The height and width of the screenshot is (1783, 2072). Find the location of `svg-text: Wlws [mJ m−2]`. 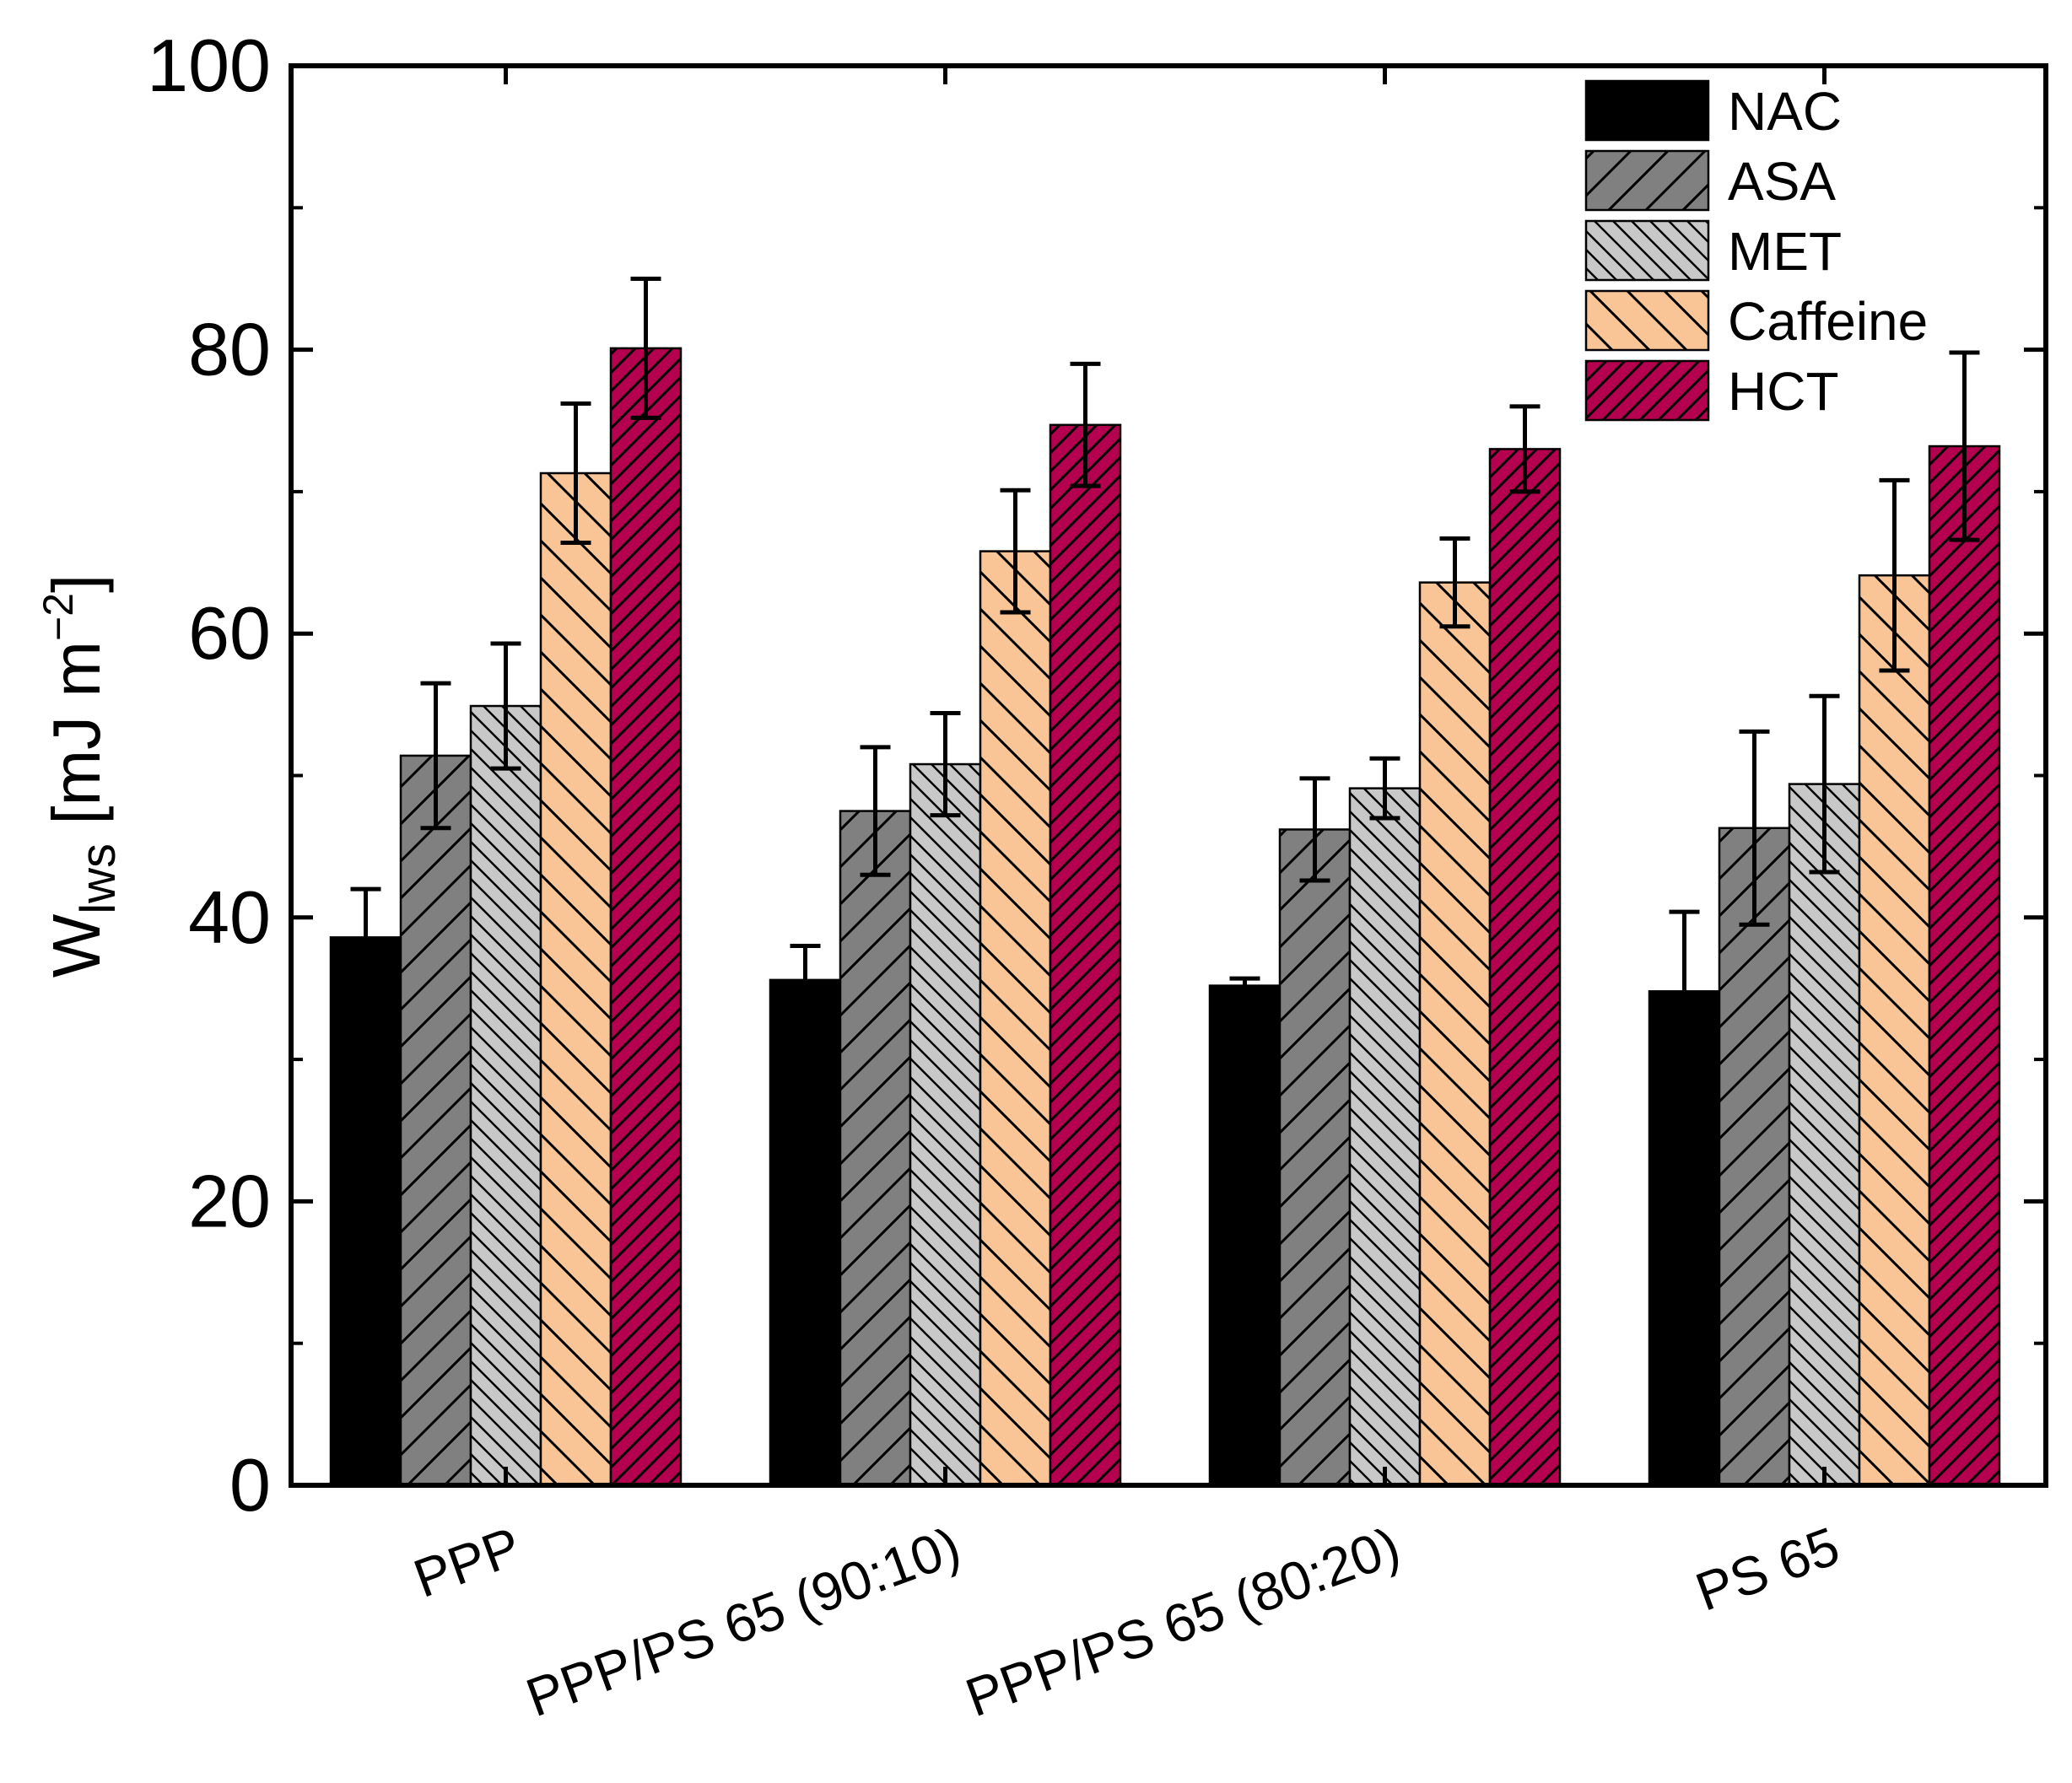

svg-text: Wlws [mJ m−2] is located at coordinates (80, 776).